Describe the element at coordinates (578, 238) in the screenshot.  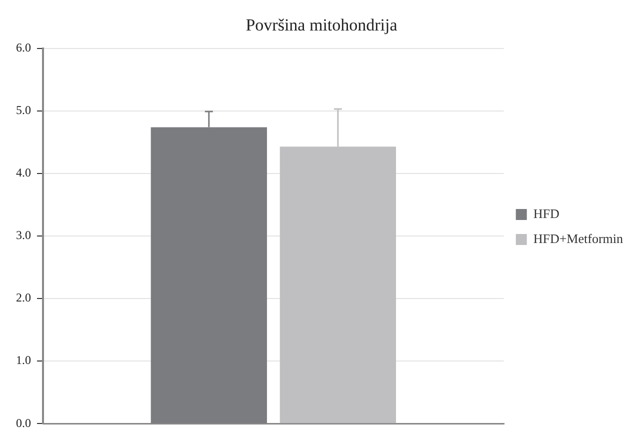
I see `legend-label: HFD+Metformin` at that location.